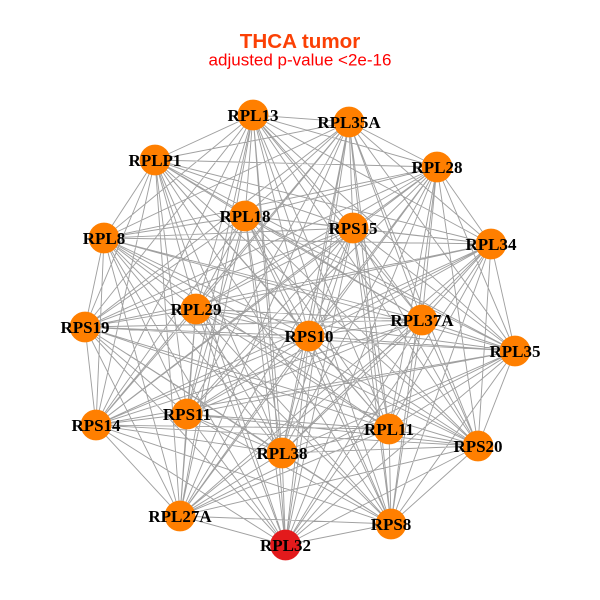 Image resolution: width=600 pixels, height=600 pixels. What do you see at coordinates (245, 216) in the screenshot?
I see `svg-text: RPL18` at bounding box center [245, 216].